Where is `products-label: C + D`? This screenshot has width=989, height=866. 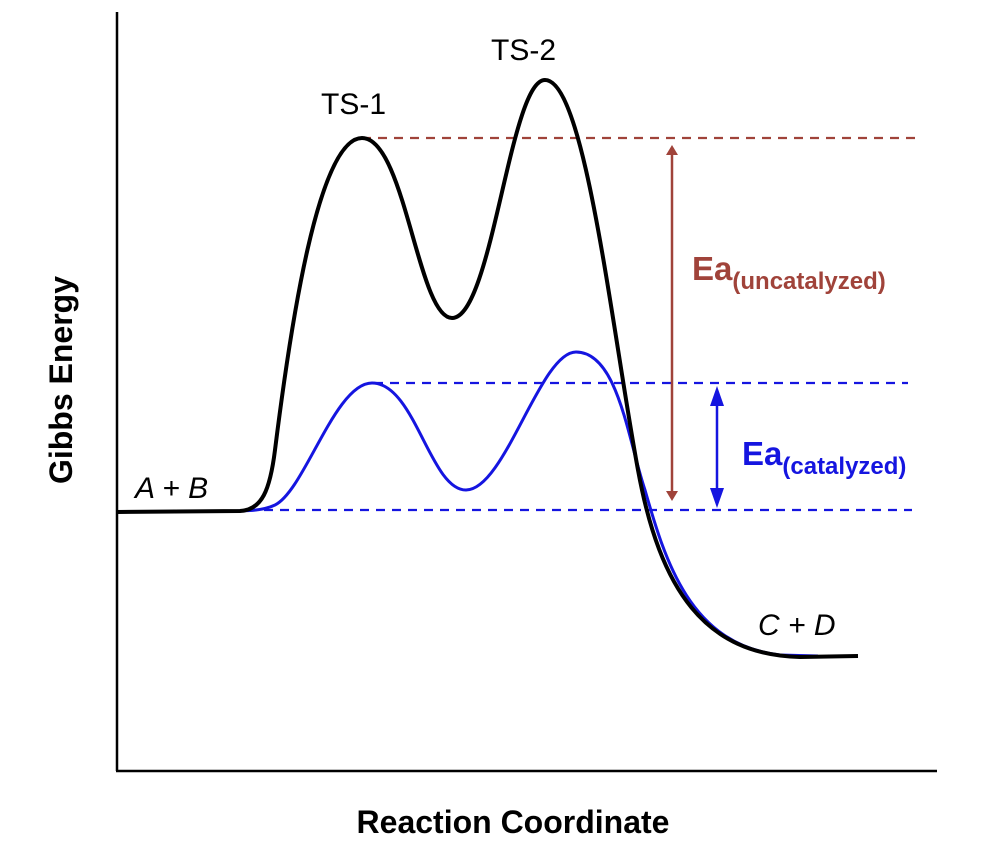 products-label: C + D is located at coordinates (797, 625).